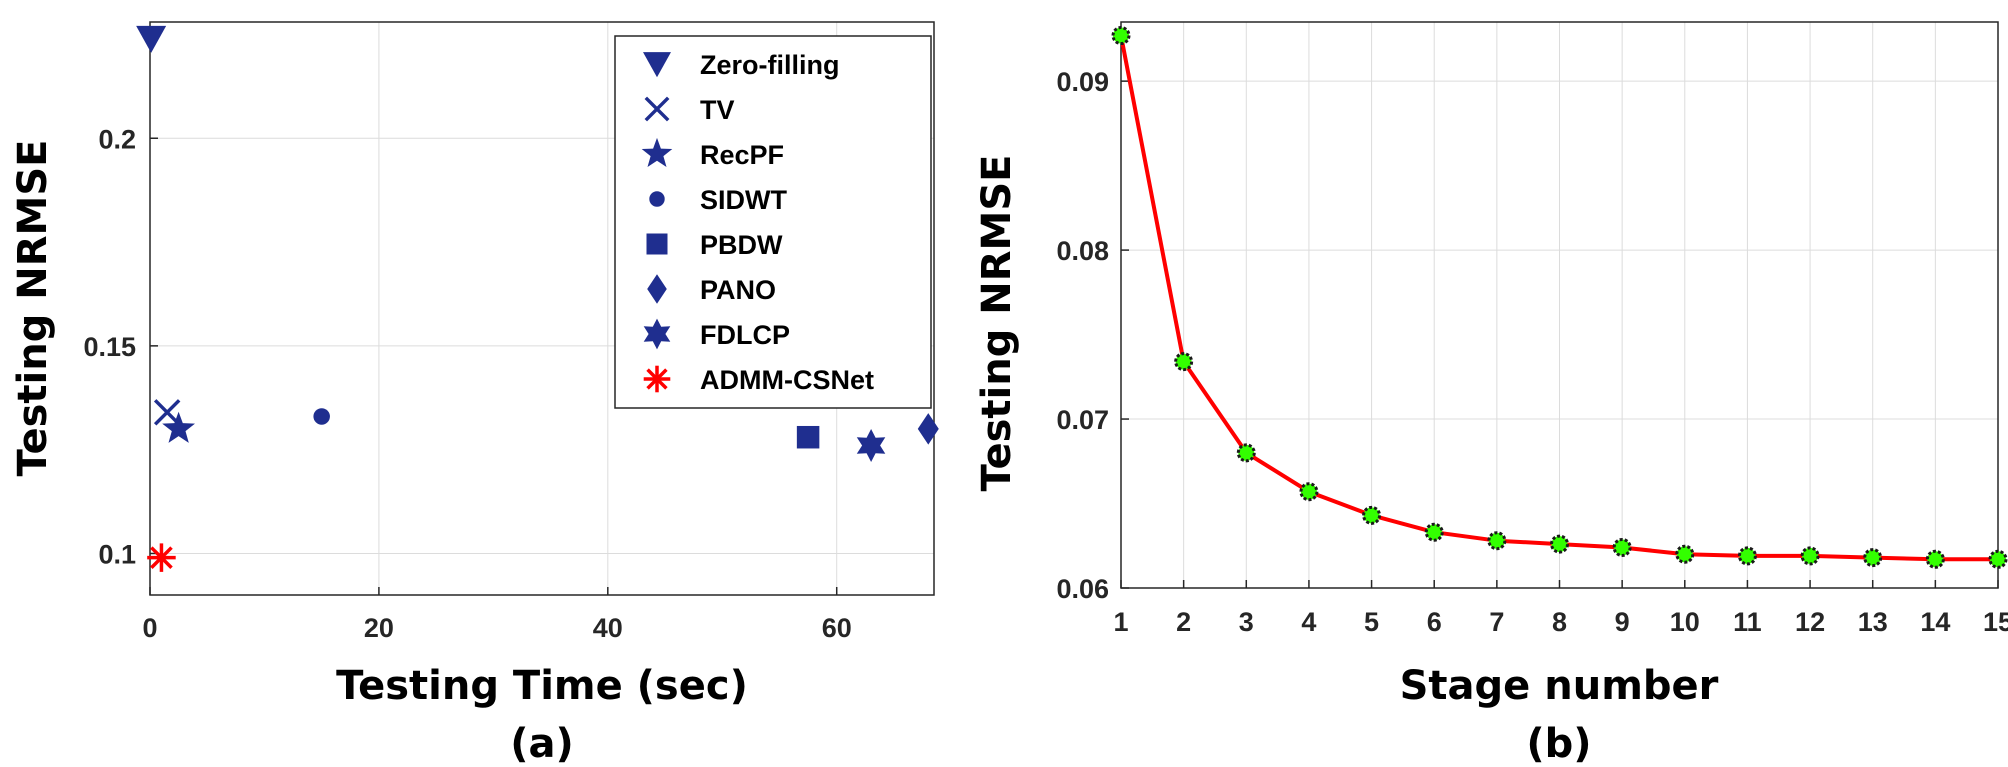 This screenshot has width=2008, height=767. I want to click on panel-a-x-axis-label: Testing Time (sec), so click(542, 686).